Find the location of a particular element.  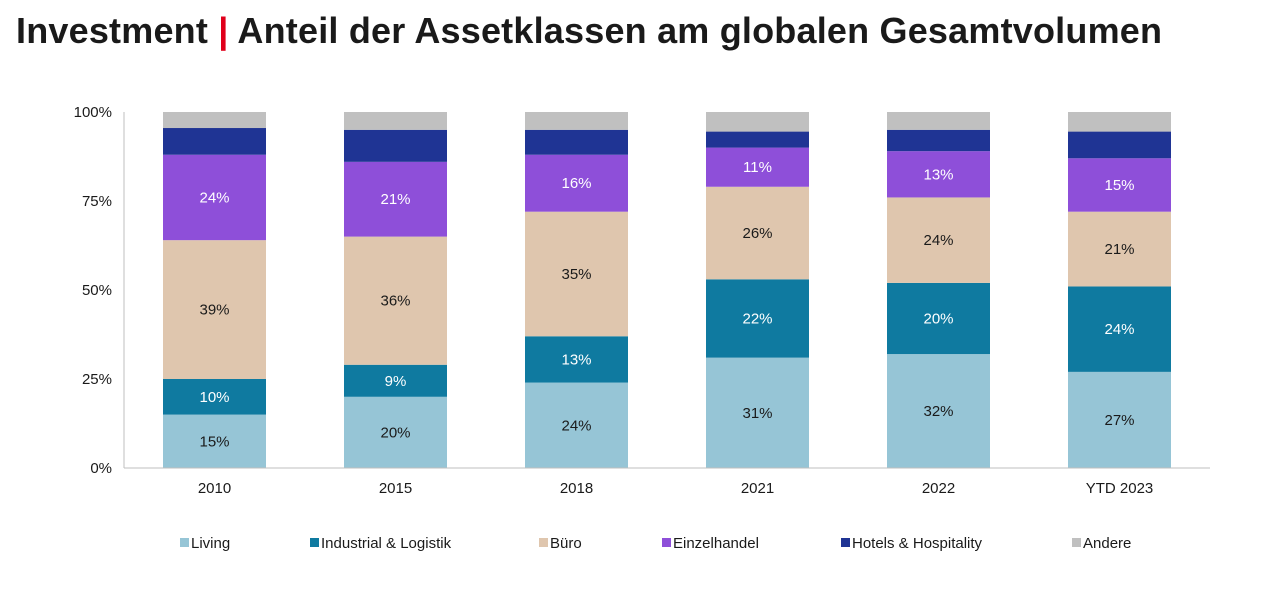

bar-segment-b-ro-ytd-2023 is located at coordinates (1119, 249).